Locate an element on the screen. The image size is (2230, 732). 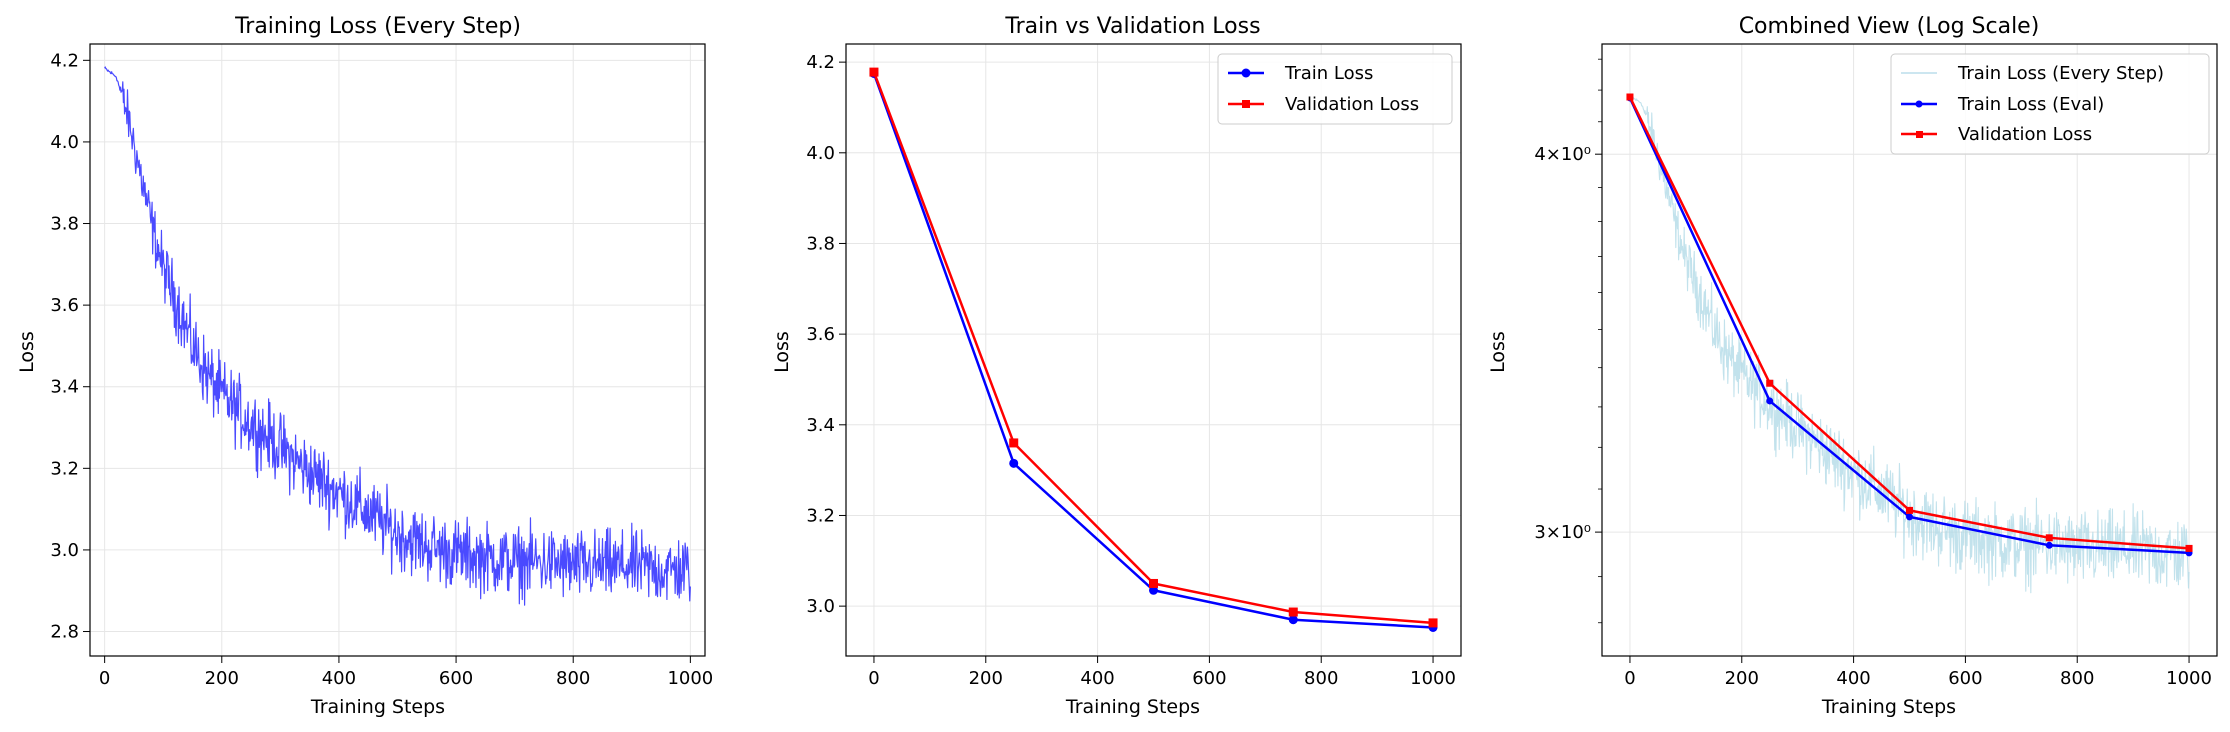
panel2-ytick-label: 3.0 is located at coordinates (820, 606).